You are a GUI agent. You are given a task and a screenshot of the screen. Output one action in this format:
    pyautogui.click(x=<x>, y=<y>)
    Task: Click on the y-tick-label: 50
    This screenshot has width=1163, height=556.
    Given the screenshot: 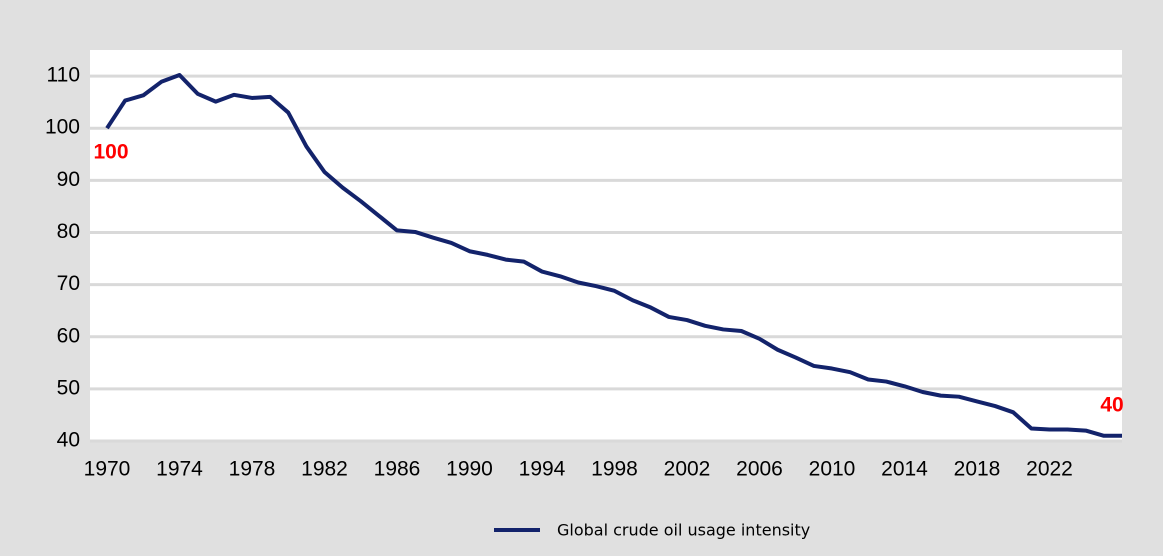 What is the action you would take?
    pyautogui.click(x=68, y=387)
    